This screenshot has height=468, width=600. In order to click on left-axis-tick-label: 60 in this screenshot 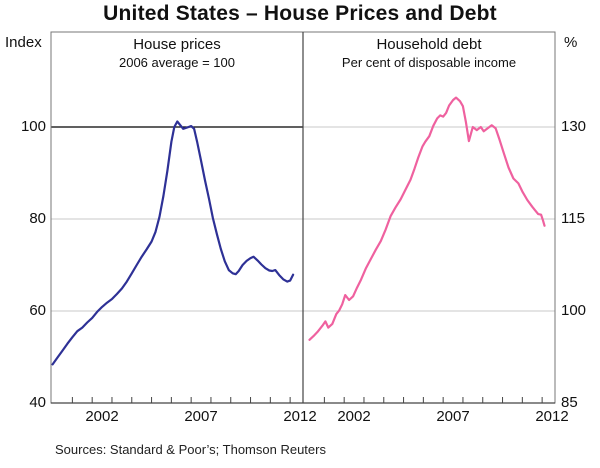, I will do `click(37, 310)`.